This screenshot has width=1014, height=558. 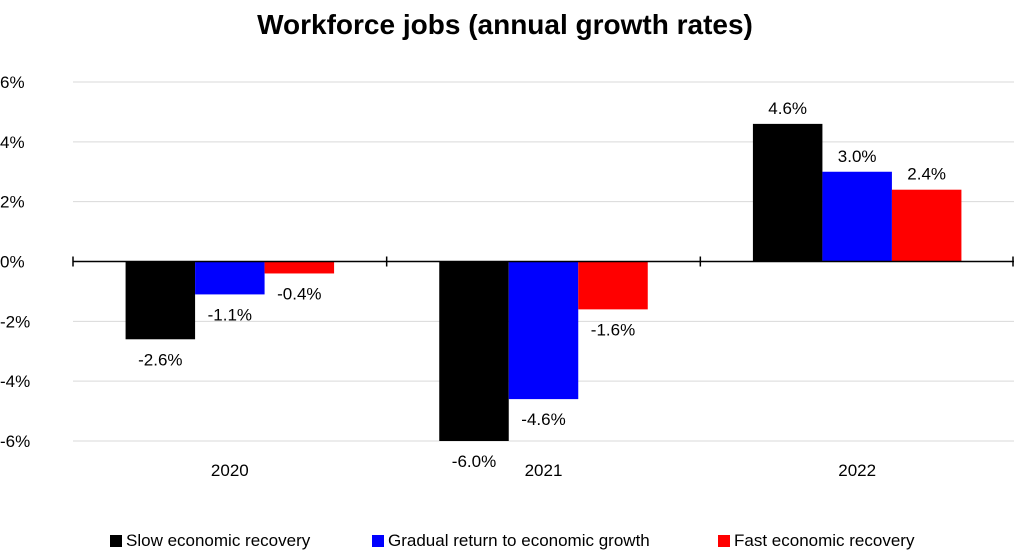 I want to click on data-label: -6.0%, so click(x=474, y=461).